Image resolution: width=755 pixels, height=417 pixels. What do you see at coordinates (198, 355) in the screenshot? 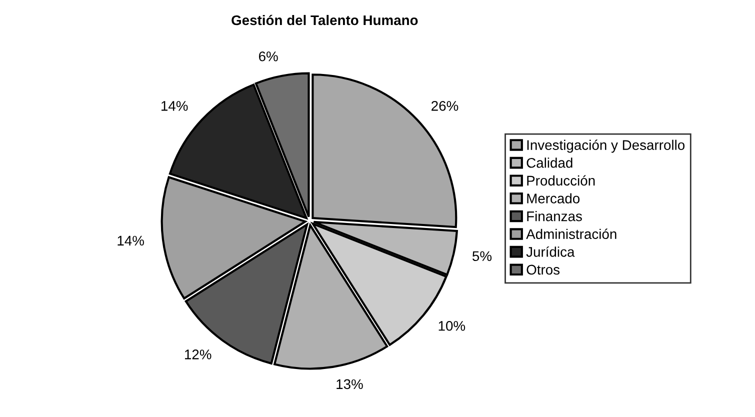
I see `data-label: 12%` at bounding box center [198, 355].